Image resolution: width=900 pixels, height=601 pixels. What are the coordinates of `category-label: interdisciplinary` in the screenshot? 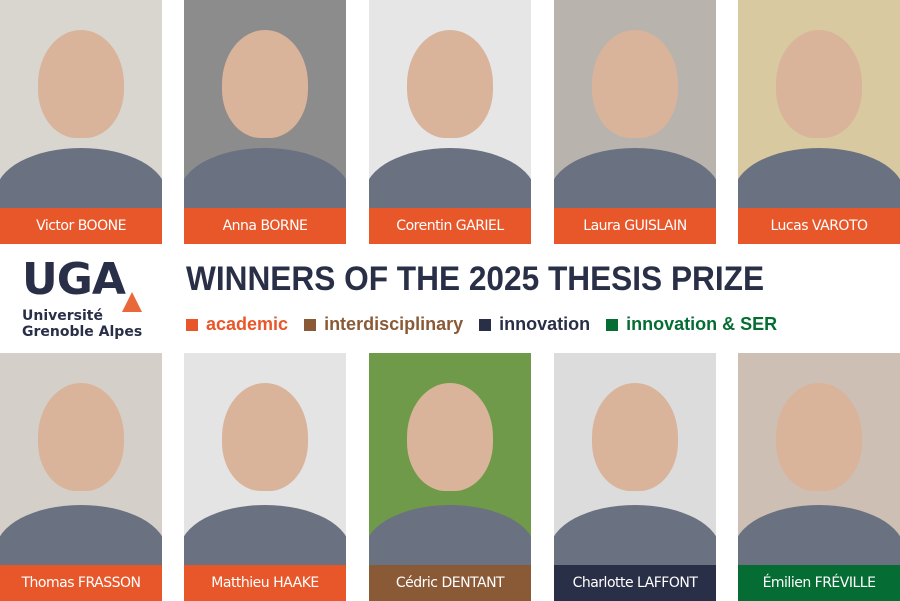 It's located at (394, 324).